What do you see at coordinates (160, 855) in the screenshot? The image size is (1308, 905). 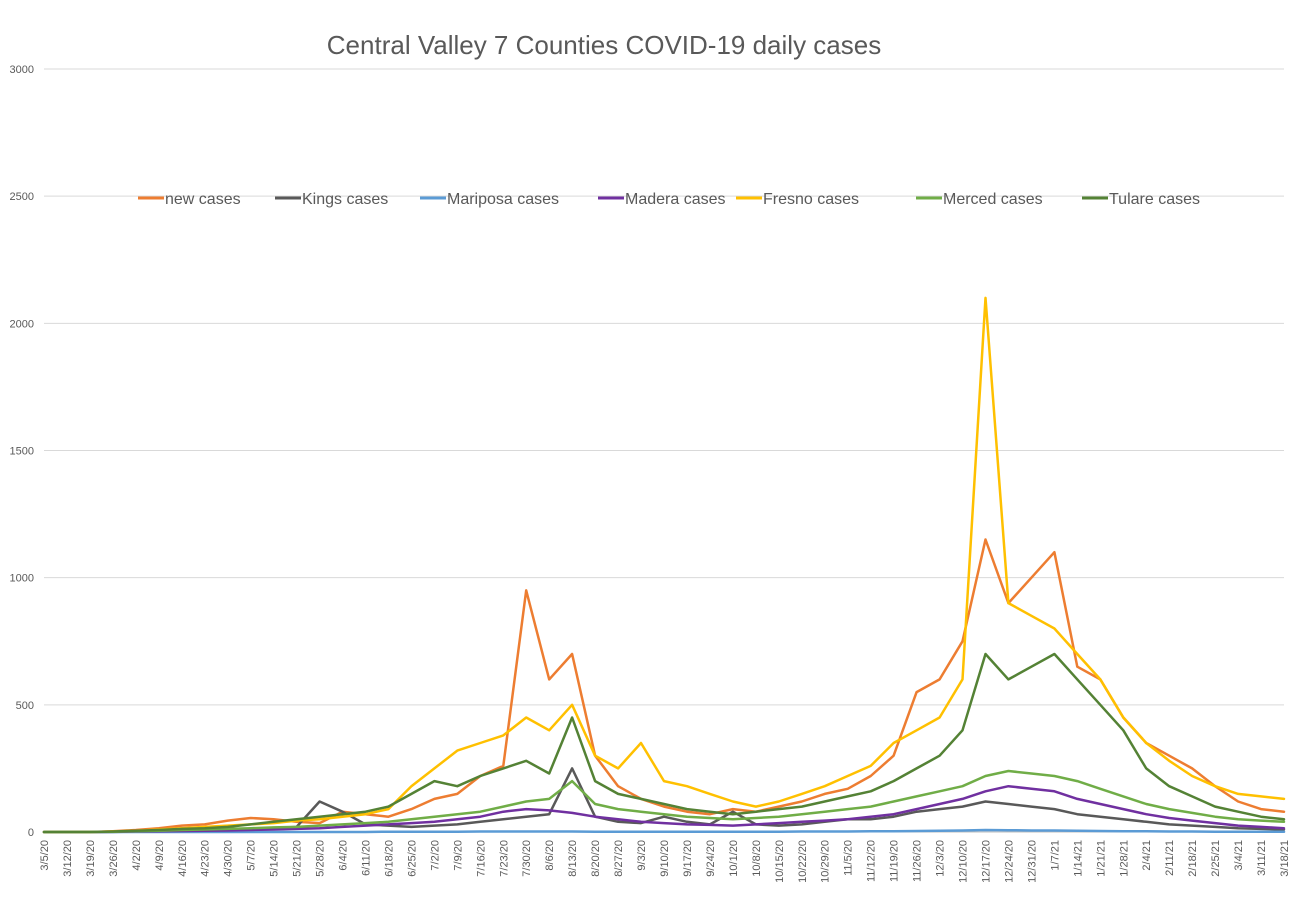 I see `x-tick-label: 4/9/20` at bounding box center [160, 855].